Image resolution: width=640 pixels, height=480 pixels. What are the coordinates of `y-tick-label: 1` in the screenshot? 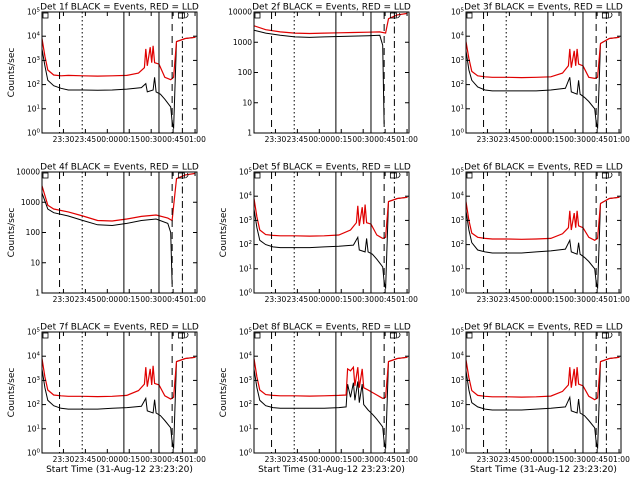 It's located at (37, 293).